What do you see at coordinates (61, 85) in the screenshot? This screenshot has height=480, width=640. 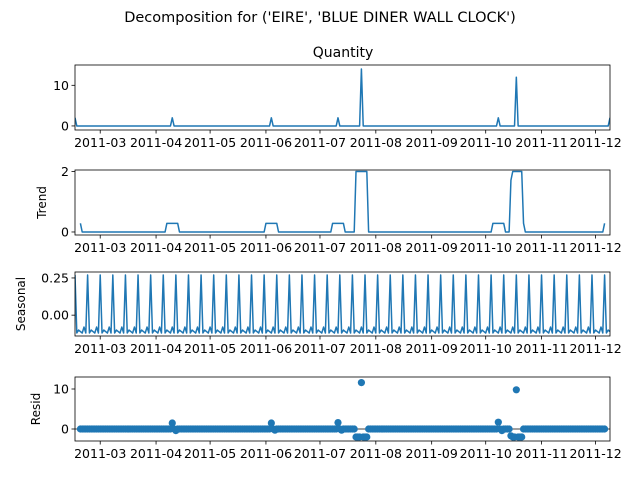 I see `quantity-ytick-label: 10` at bounding box center [61, 85].